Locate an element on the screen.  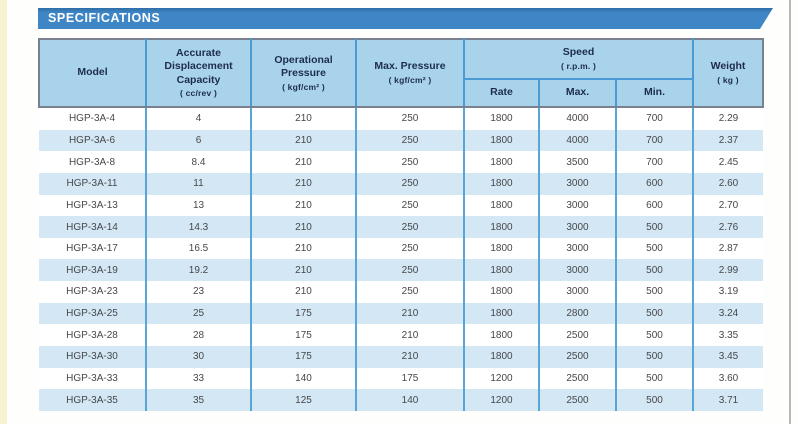
table-row: HGP-3A-14 14.3 210 250 1800 3000 500 2.76 is located at coordinates (401, 227).